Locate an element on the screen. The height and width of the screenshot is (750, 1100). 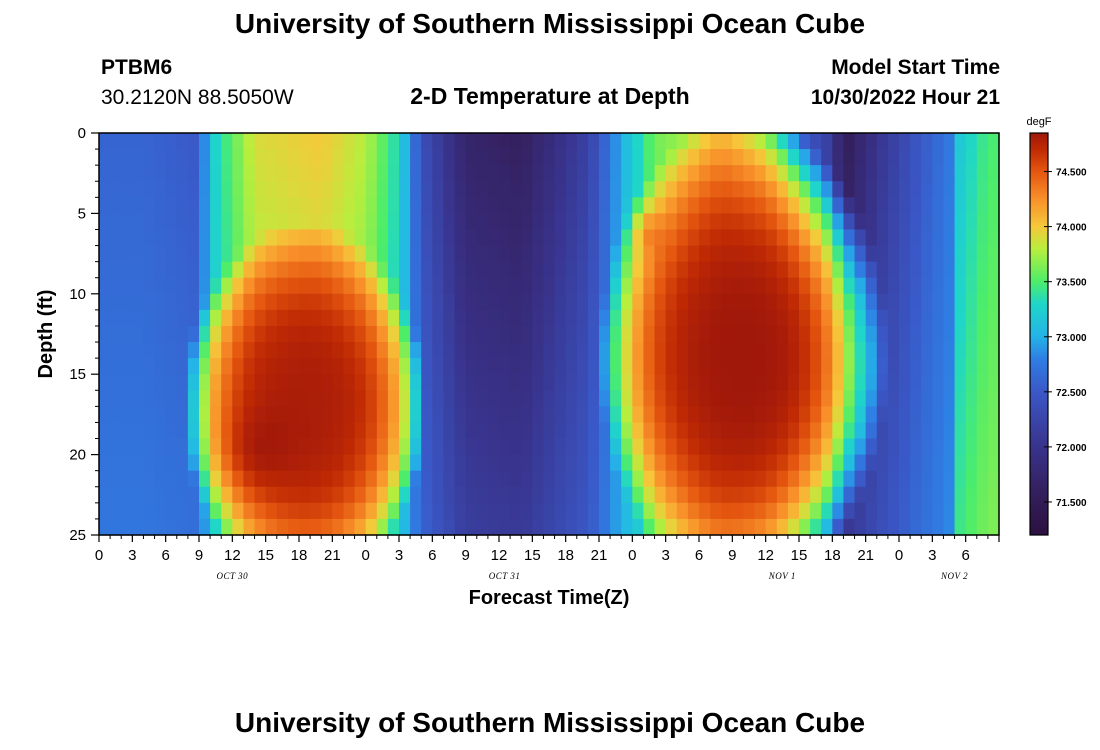
x-tick-label: 18 is located at coordinates (565, 555).